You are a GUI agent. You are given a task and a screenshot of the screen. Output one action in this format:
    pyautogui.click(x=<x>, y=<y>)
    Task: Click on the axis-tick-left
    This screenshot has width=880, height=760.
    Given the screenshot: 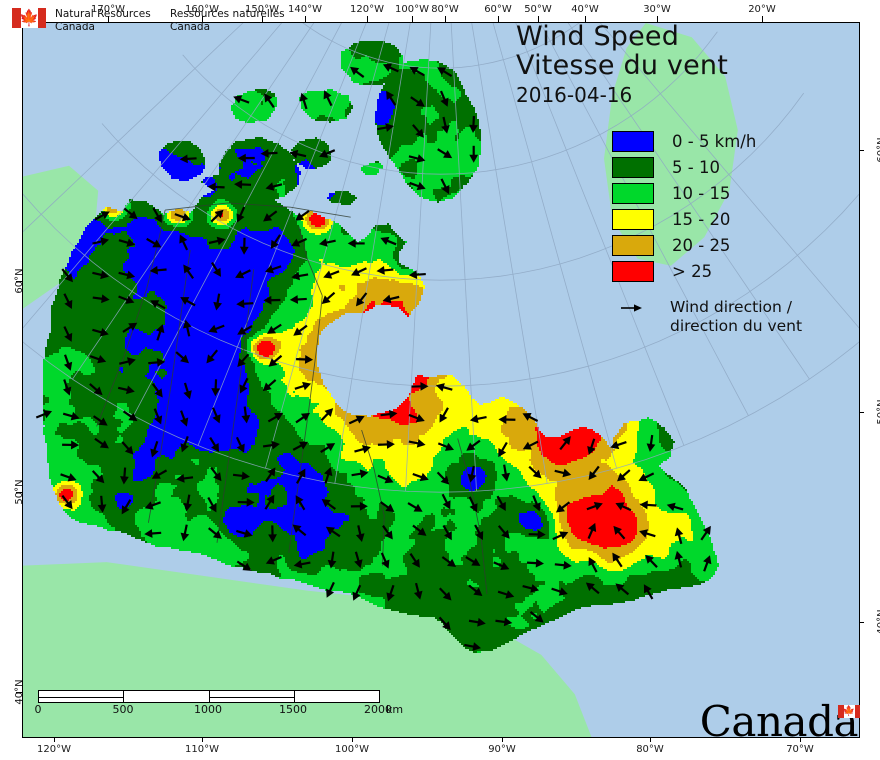 What is the action you would take?
    pyautogui.click(x=19, y=492)
    